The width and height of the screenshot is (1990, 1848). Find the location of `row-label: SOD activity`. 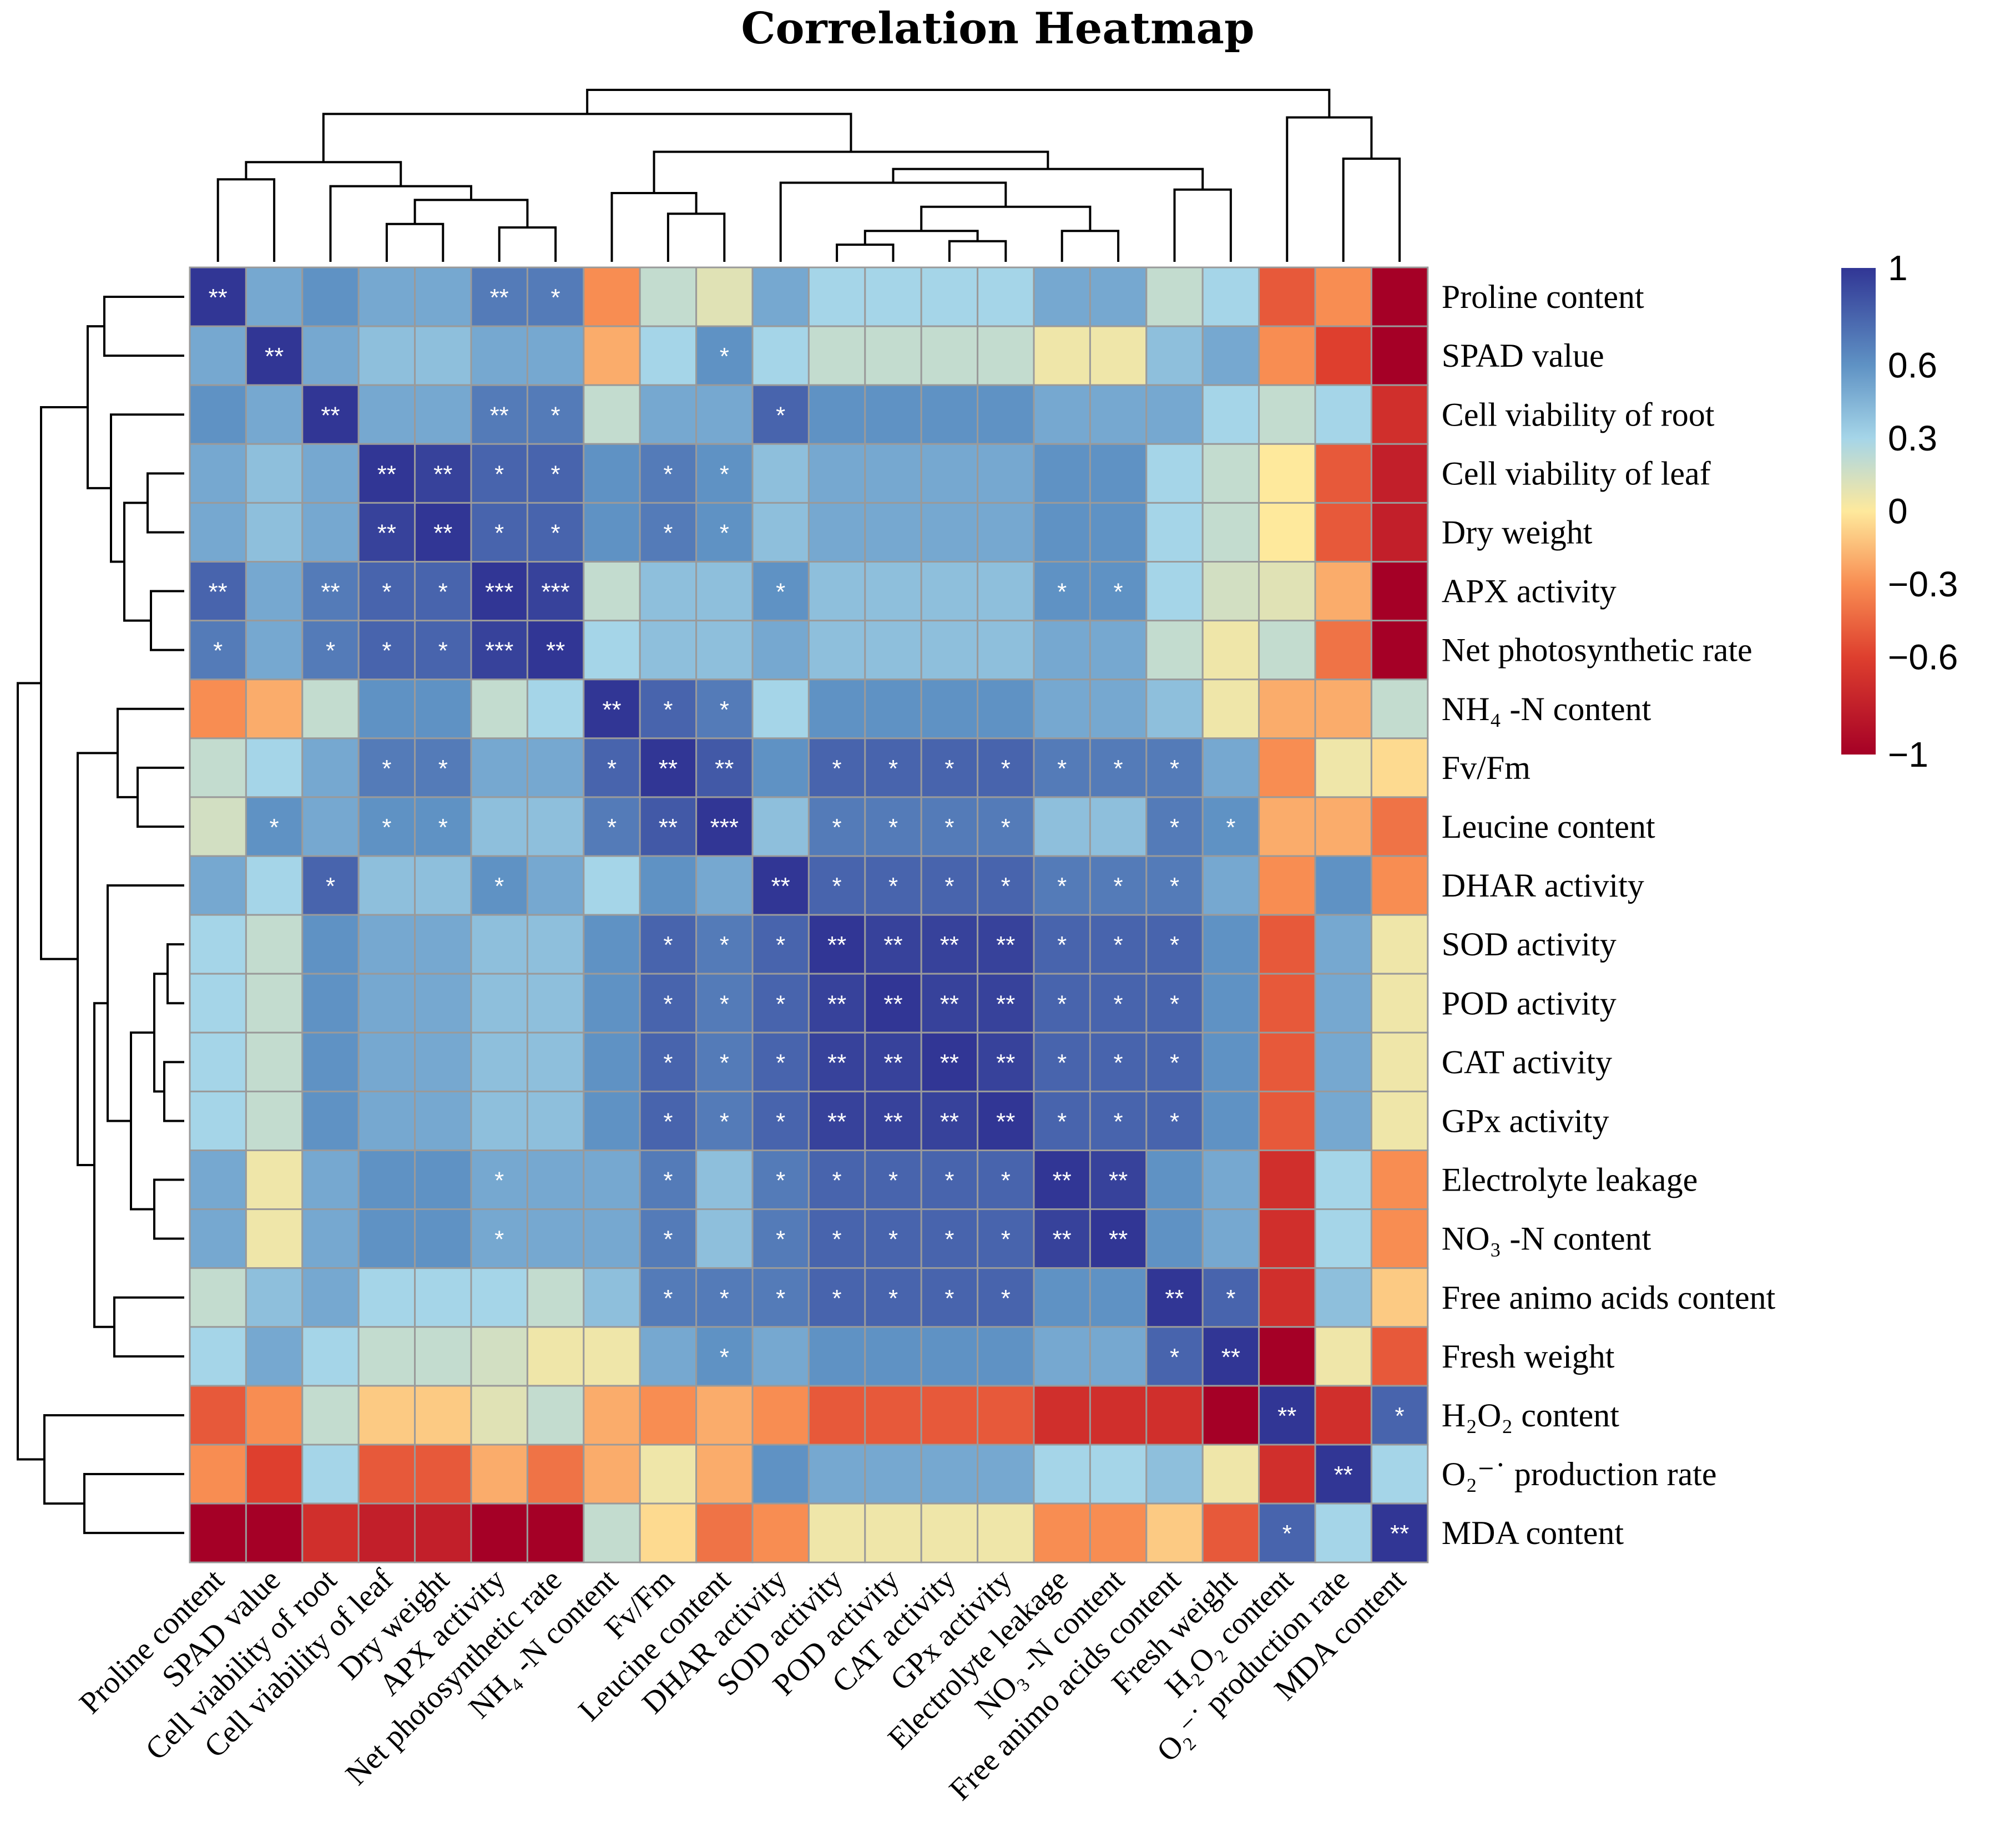

row-label: SOD activity is located at coordinates (1529, 944).